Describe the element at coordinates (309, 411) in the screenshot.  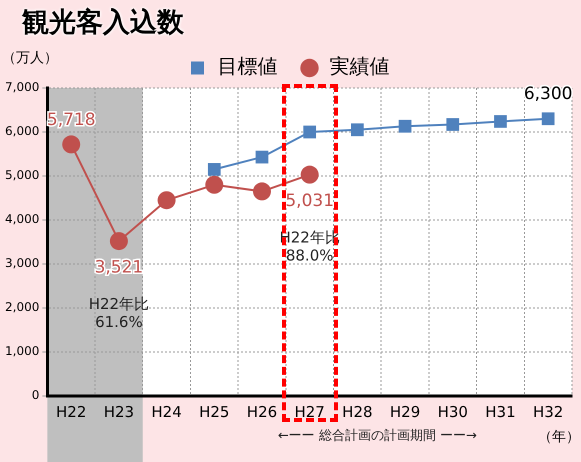
I see `x-tick-label: H27` at that location.